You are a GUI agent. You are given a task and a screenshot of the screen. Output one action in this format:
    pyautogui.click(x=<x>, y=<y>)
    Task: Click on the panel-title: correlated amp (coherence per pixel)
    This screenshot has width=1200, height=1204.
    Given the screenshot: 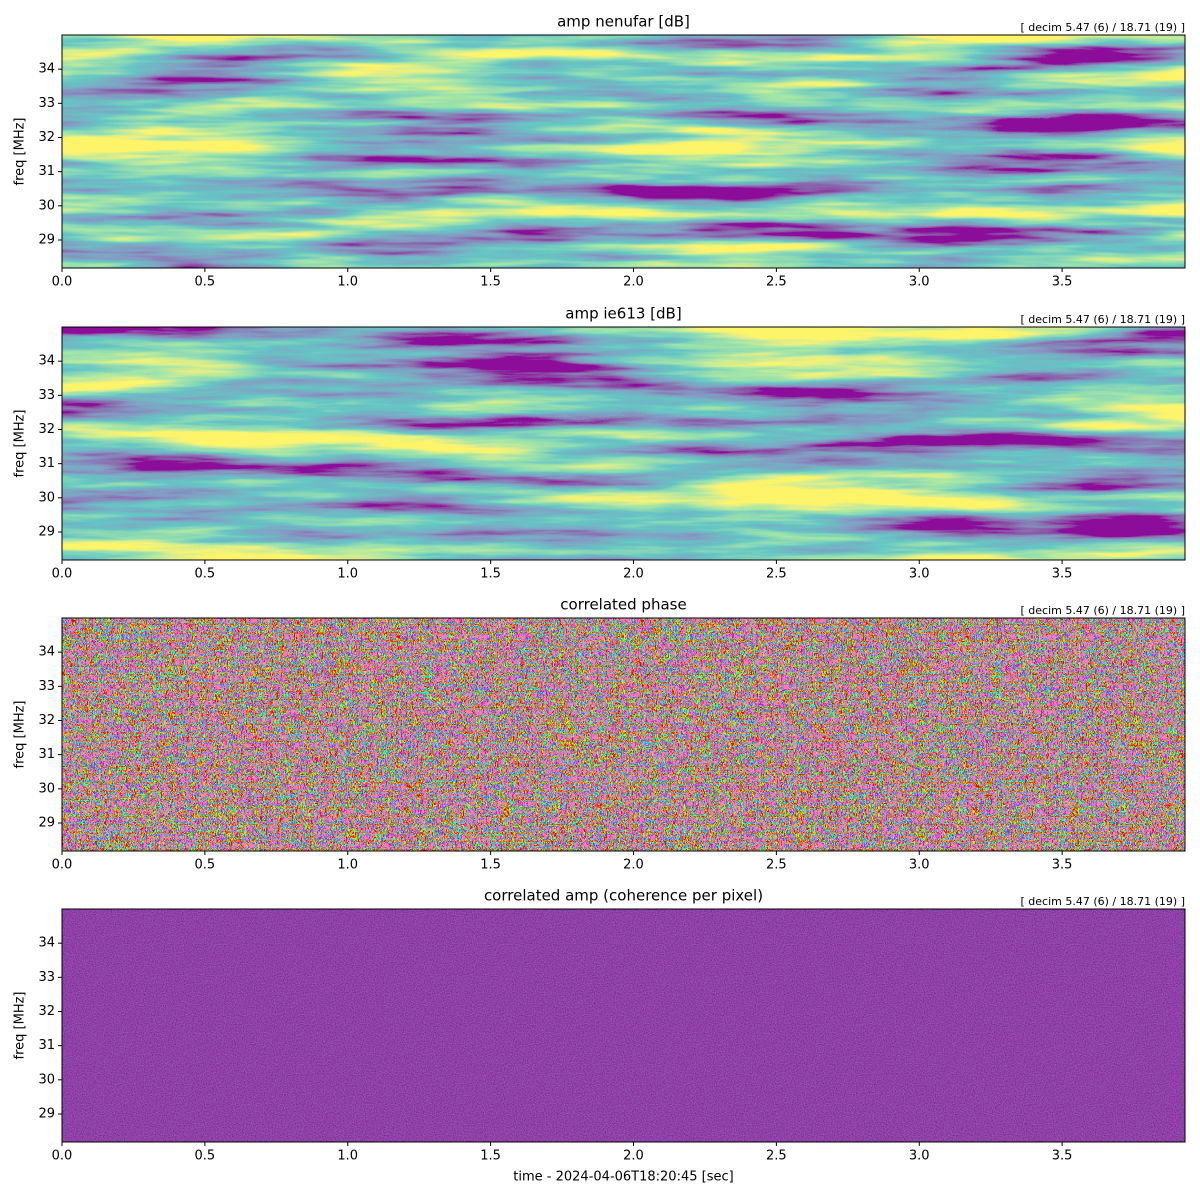 What is the action you would take?
    pyautogui.click(x=623, y=896)
    